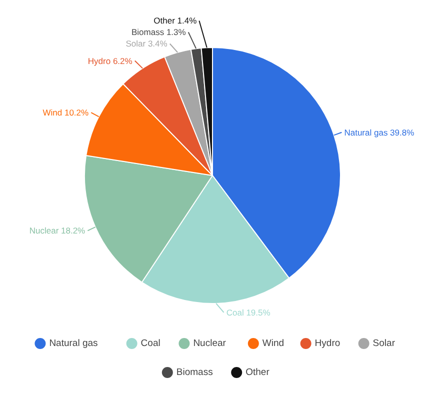  What do you see at coordinates (248, 312) in the screenshot?
I see `data-label: Coal 19.5%` at bounding box center [248, 312].